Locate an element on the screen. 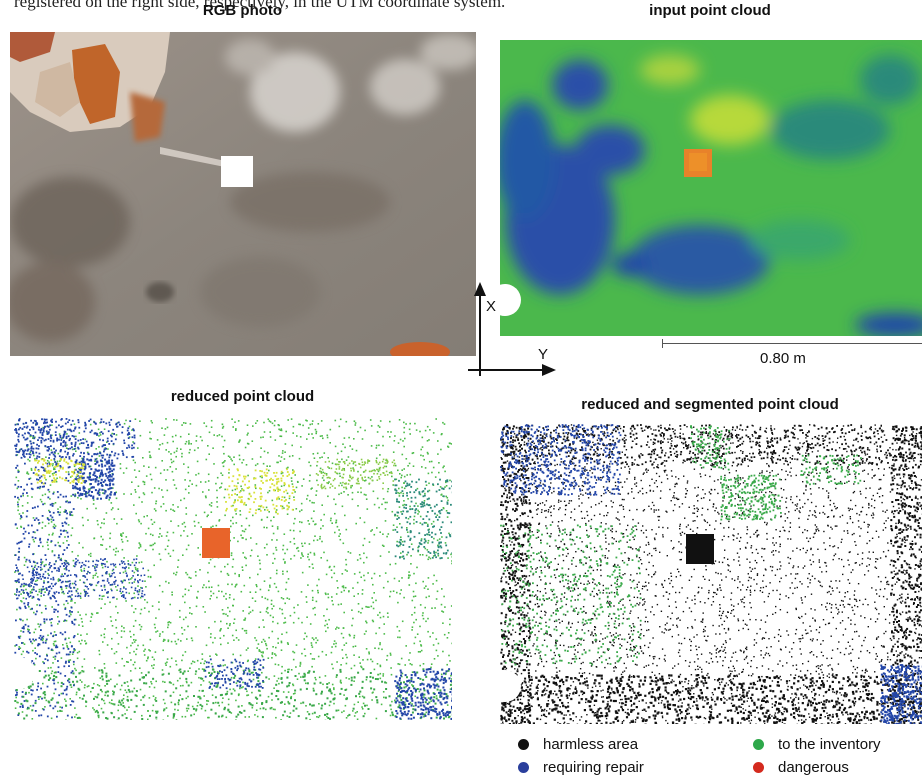  segmented-point-cloud-title: reduced and segmented point cloud is located at coordinates (710, 404).